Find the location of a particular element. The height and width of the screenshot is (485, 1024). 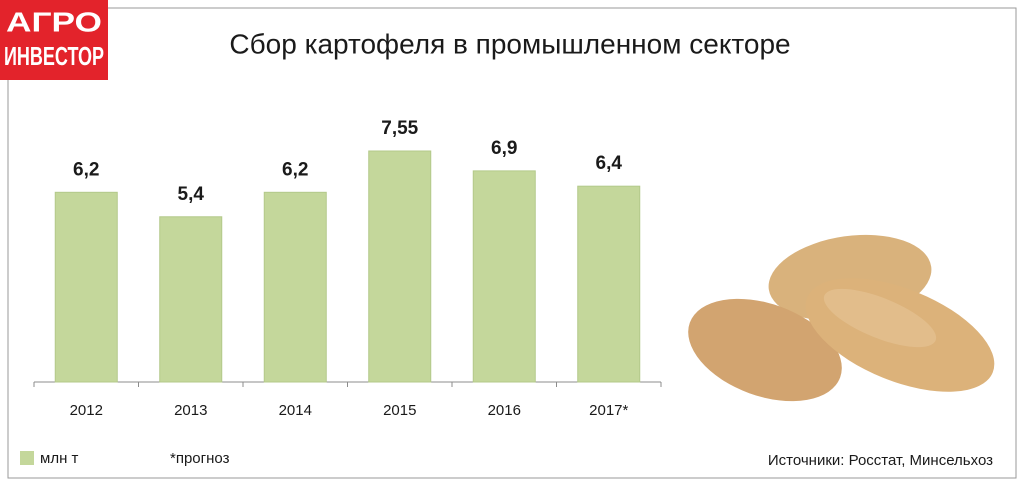

x-tick-label: 2017* is located at coordinates (608, 410).